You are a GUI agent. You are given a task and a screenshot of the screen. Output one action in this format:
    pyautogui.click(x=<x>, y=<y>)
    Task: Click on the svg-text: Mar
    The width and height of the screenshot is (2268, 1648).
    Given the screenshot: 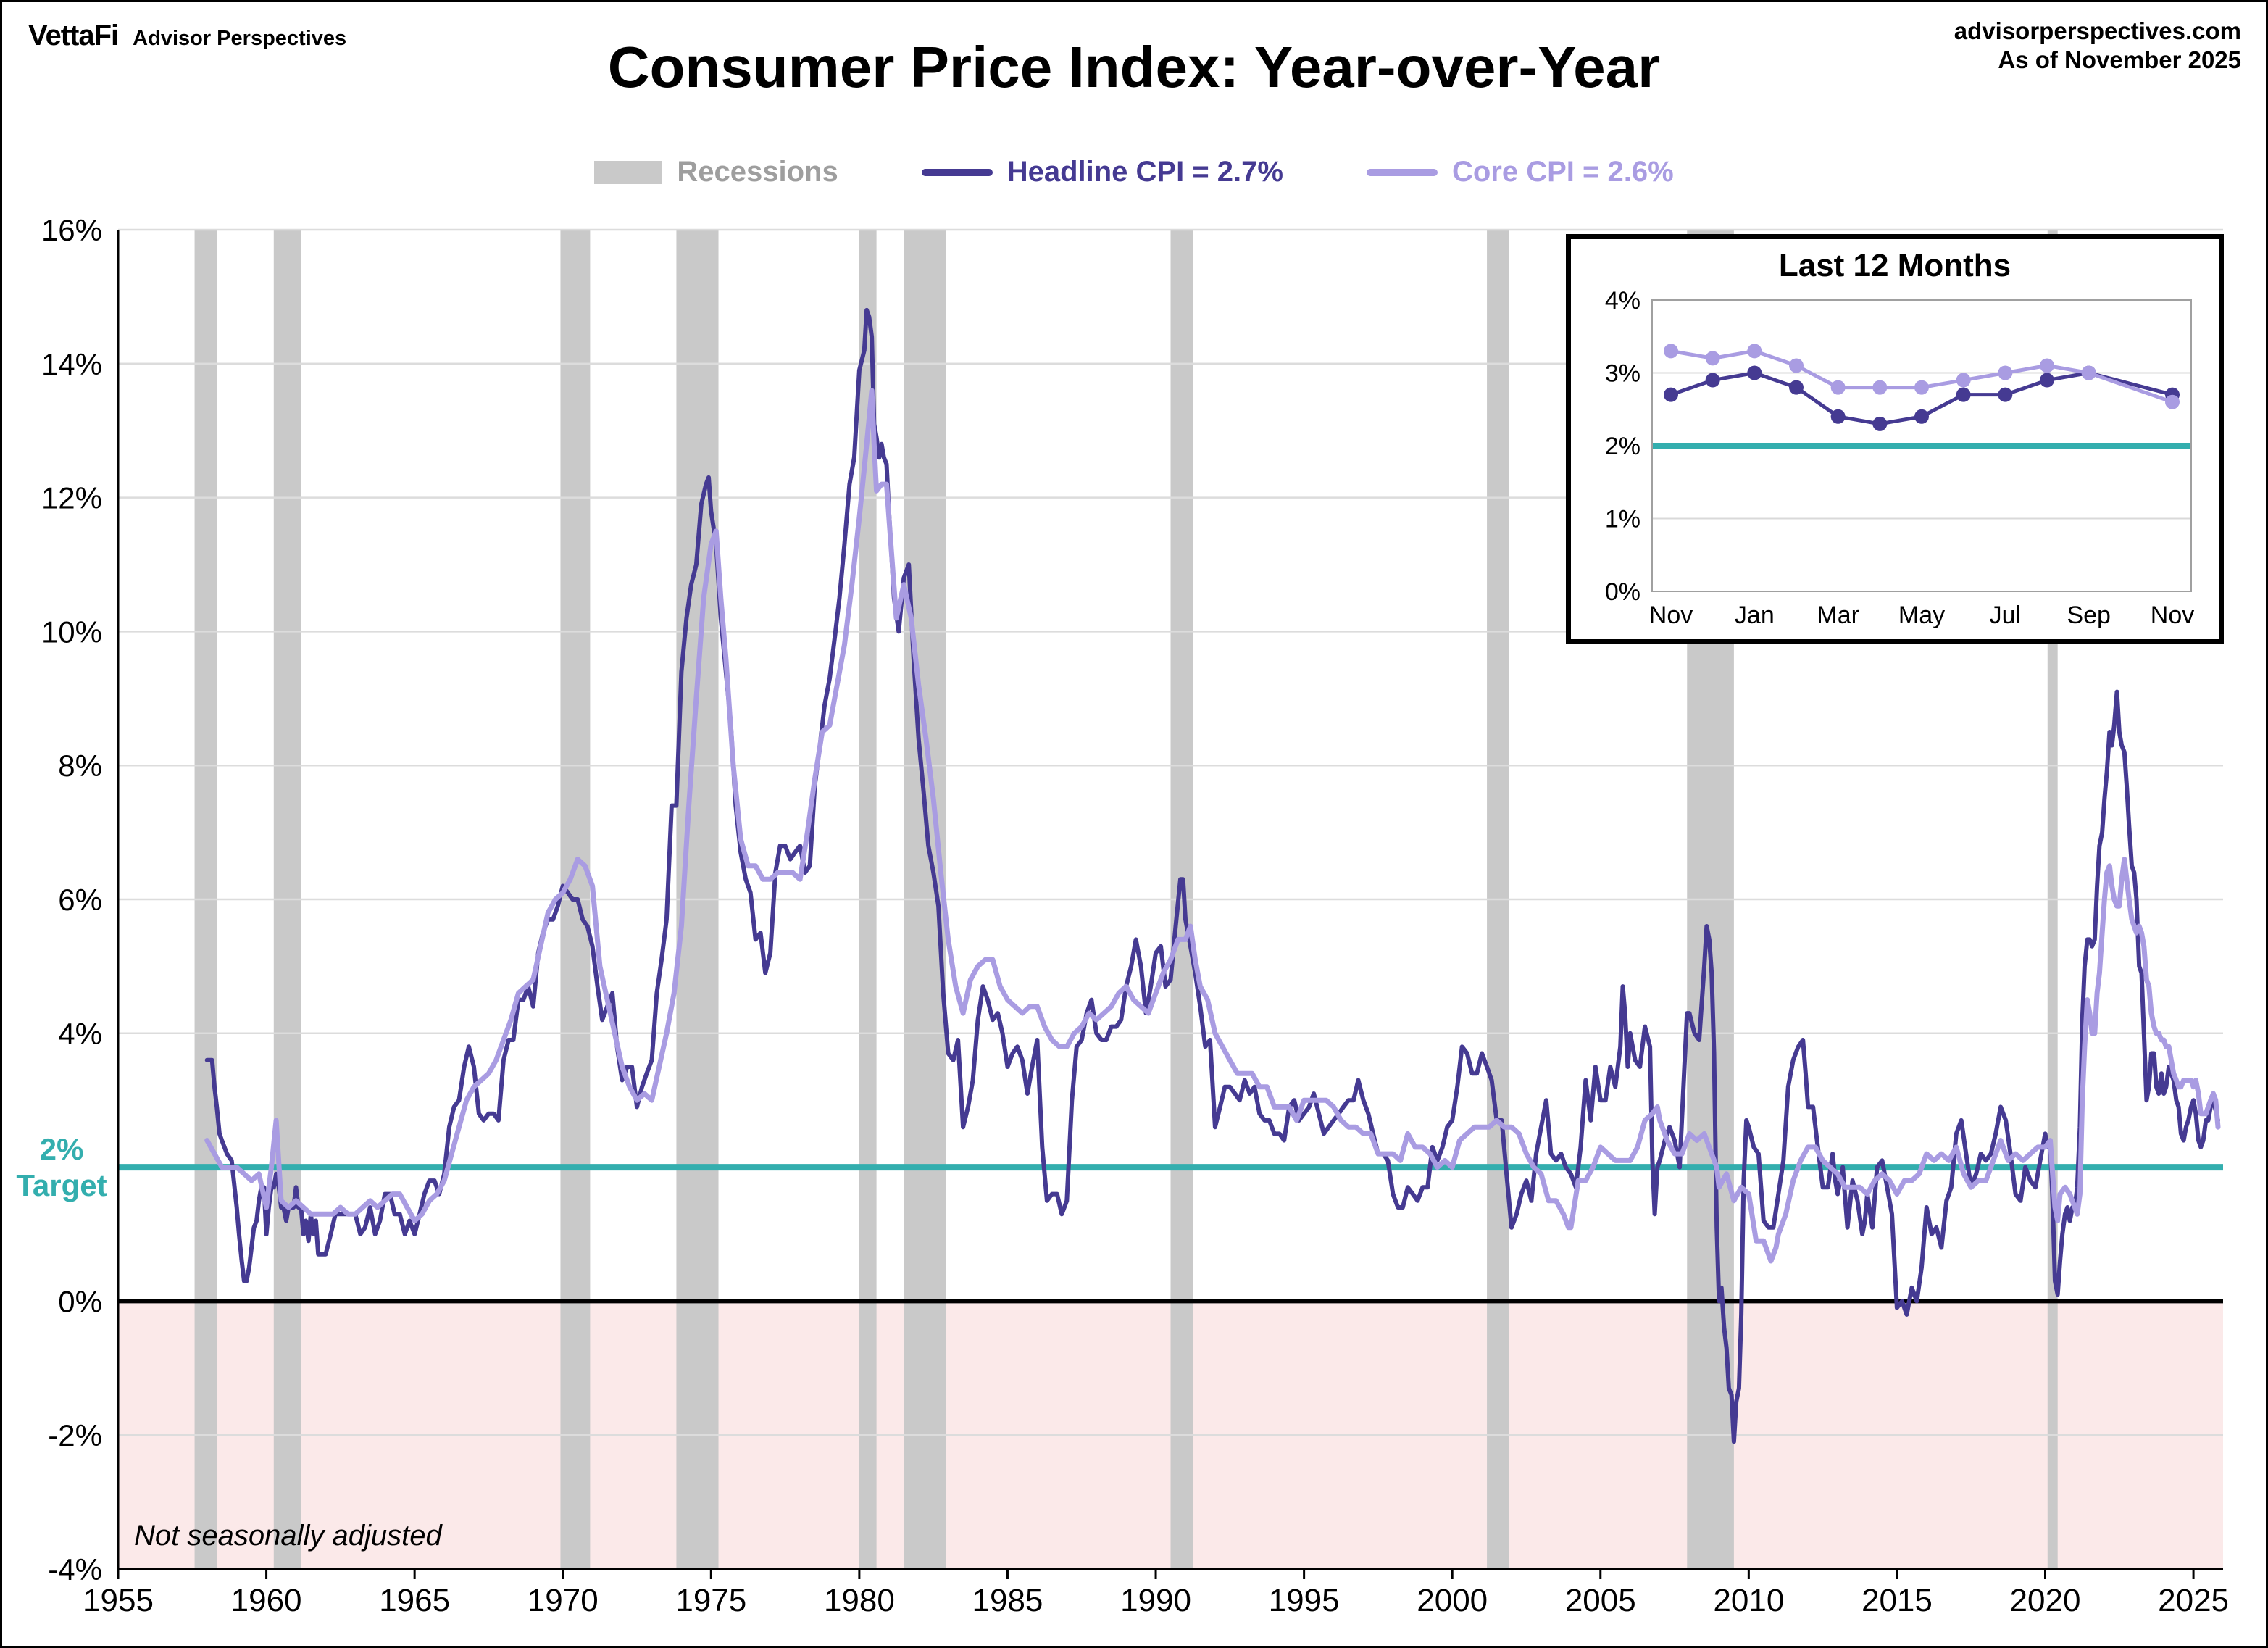 What is the action you would take?
    pyautogui.click(x=1838, y=615)
    